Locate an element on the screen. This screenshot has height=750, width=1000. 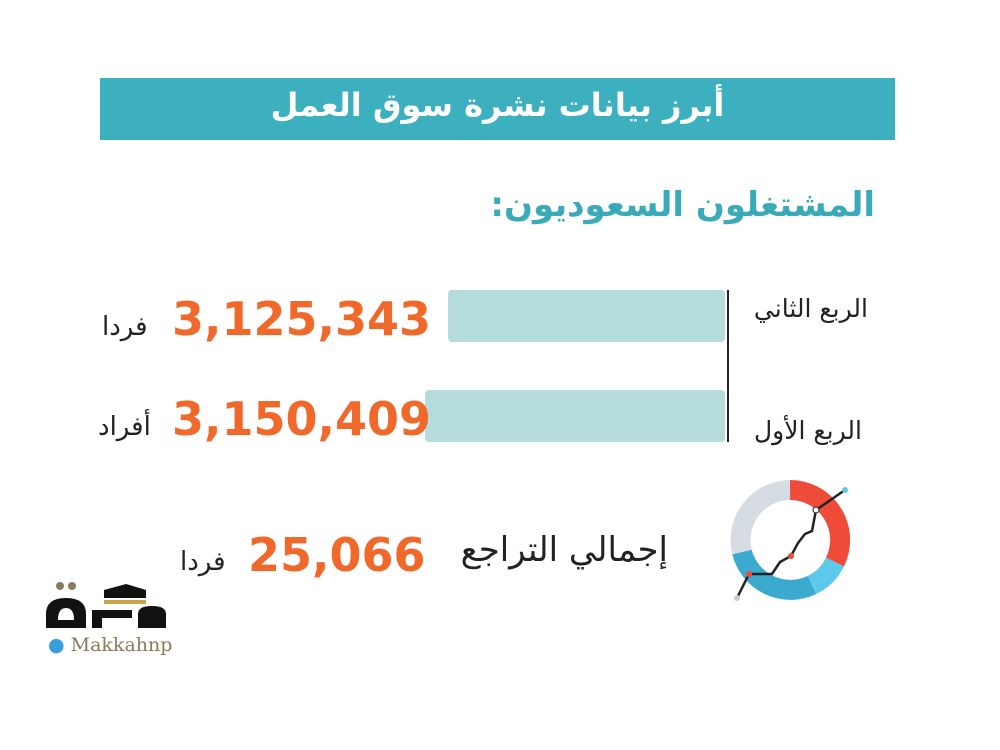
bar-q1 is located at coordinates (575, 416).